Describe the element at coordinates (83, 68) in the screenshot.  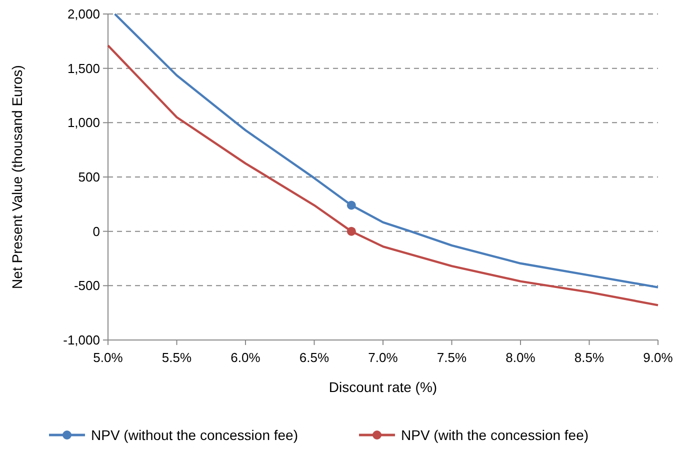
I see `y-tick-label: 1,500` at that location.